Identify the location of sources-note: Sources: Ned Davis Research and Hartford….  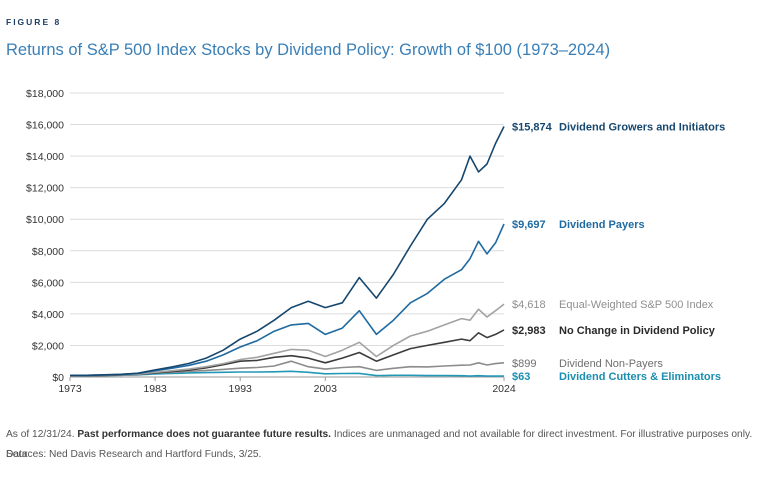
(134, 454).